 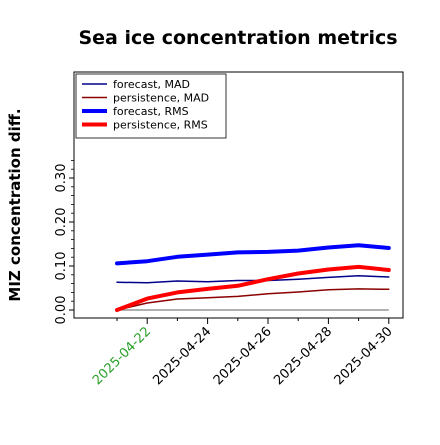 I want to click on legend-label: forecast, MAD, so click(x=151, y=84).